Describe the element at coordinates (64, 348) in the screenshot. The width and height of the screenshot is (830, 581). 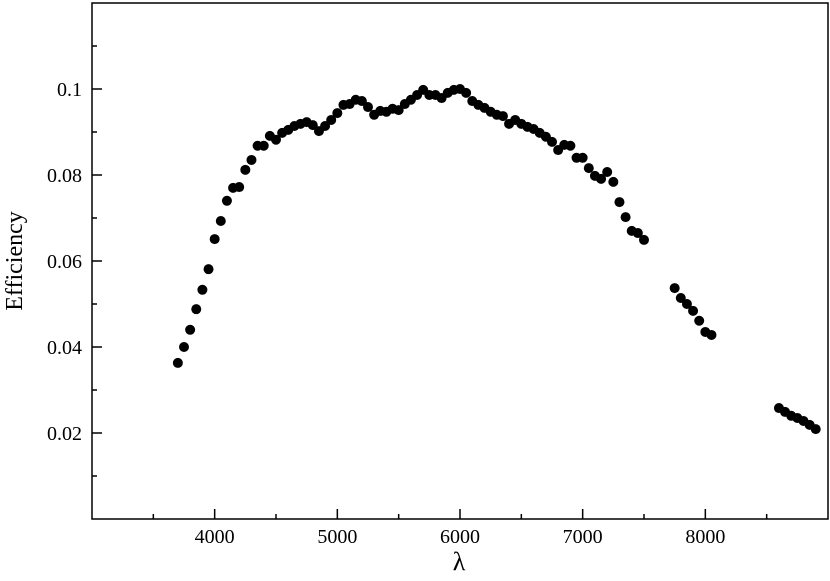
I see `y-tick-label: 0.04` at that location.